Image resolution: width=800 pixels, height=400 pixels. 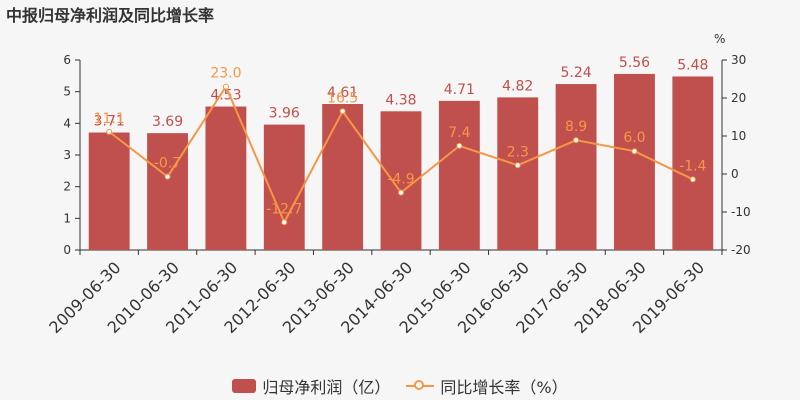 What do you see at coordinates (167, 122) in the screenshot?
I see `bar-value-label: 3.69` at bounding box center [167, 122].